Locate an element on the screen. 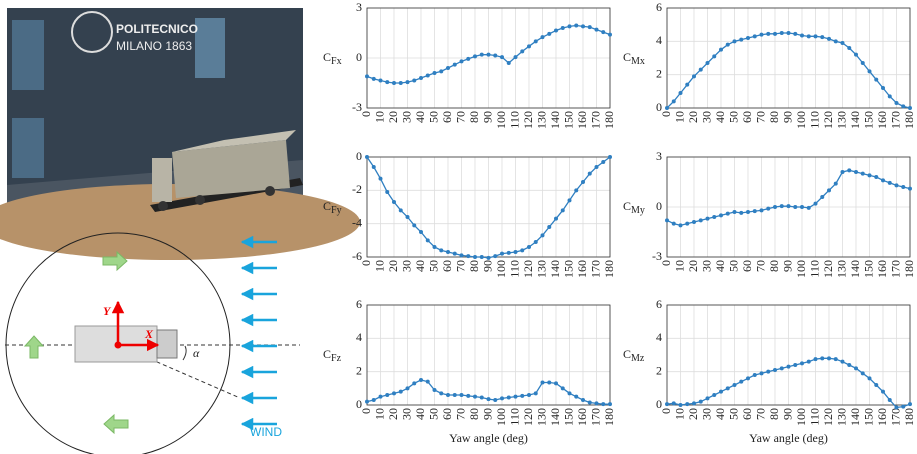  x-tick-label: 160 is located at coordinates (882, 120).